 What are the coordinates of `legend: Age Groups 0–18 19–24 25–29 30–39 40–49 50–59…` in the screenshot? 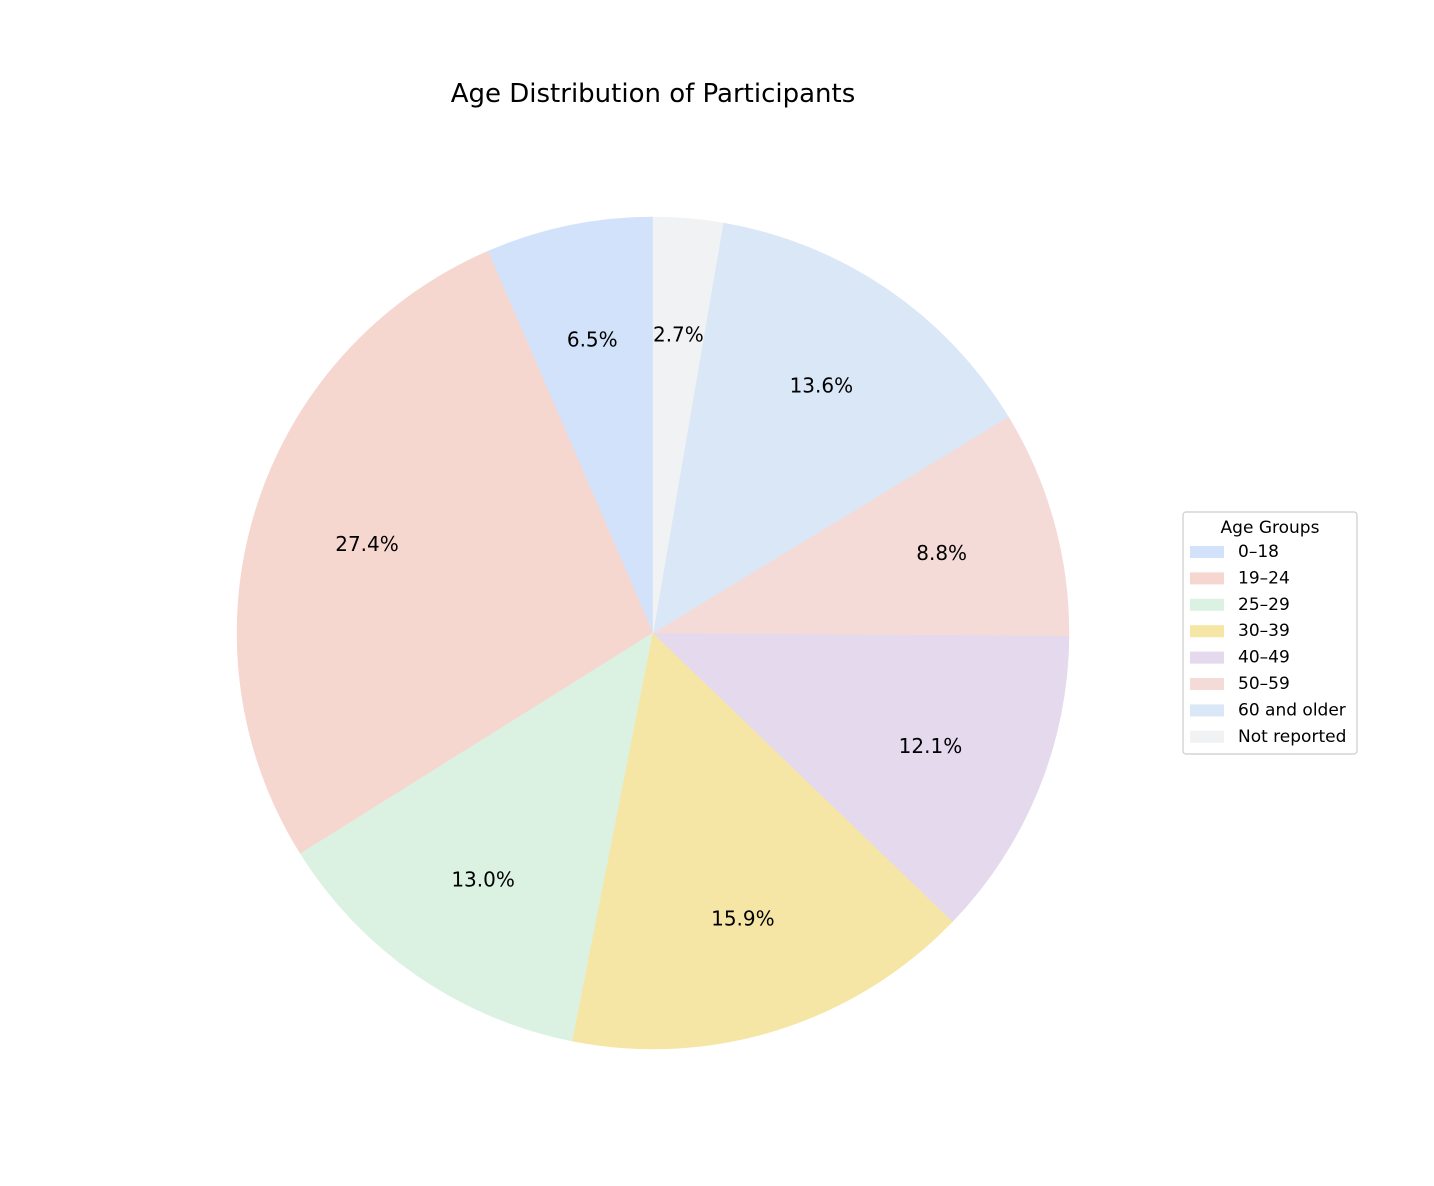 It's located at (1270, 633).